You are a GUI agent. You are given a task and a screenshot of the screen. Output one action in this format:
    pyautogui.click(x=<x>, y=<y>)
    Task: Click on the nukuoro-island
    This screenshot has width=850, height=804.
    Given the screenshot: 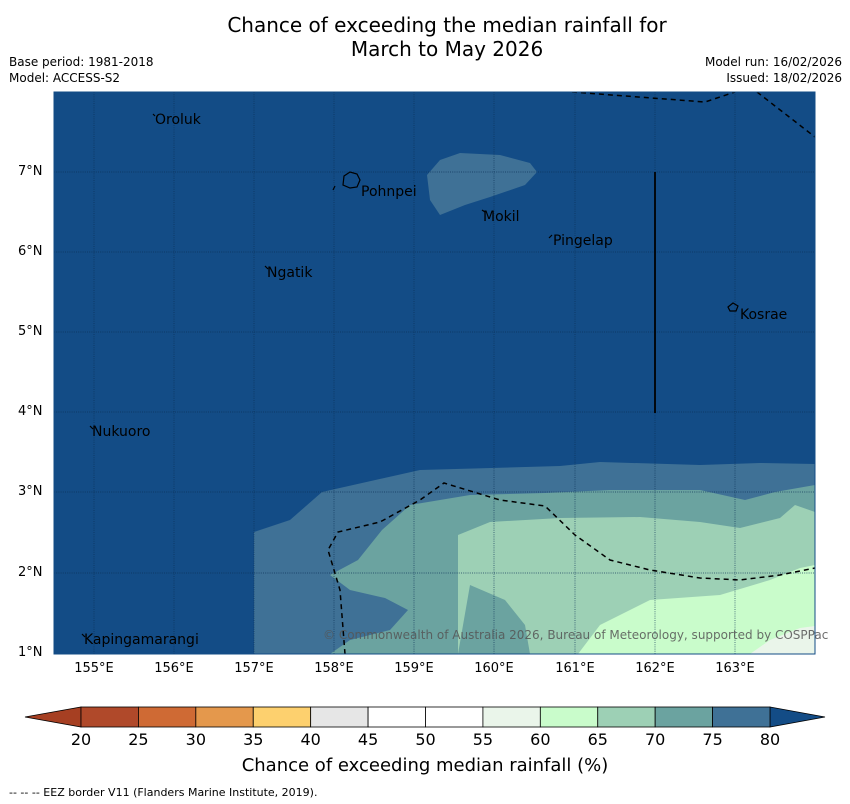 What is the action you would take?
    pyautogui.click(x=91, y=427)
    